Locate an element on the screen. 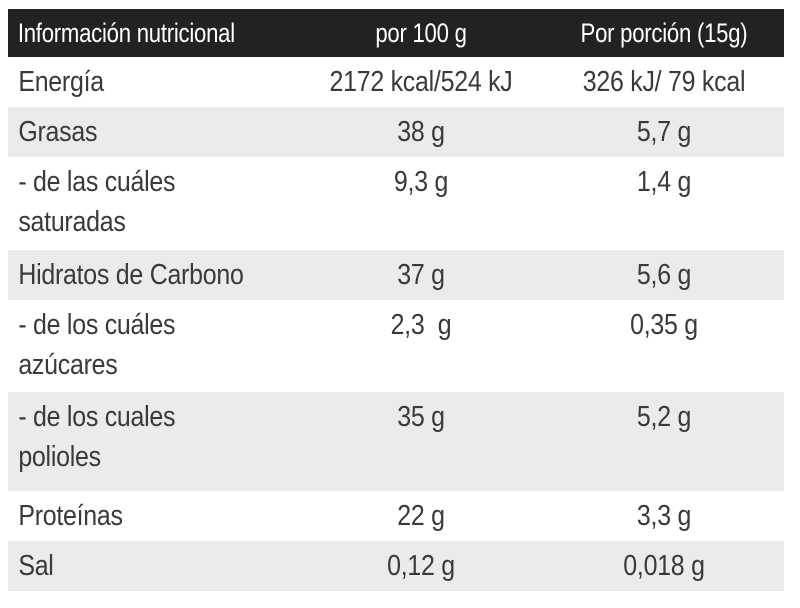 The width and height of the screenshot is (800, 608). nutrient-name-line2: saturadas is located at coordinates (72, 222).